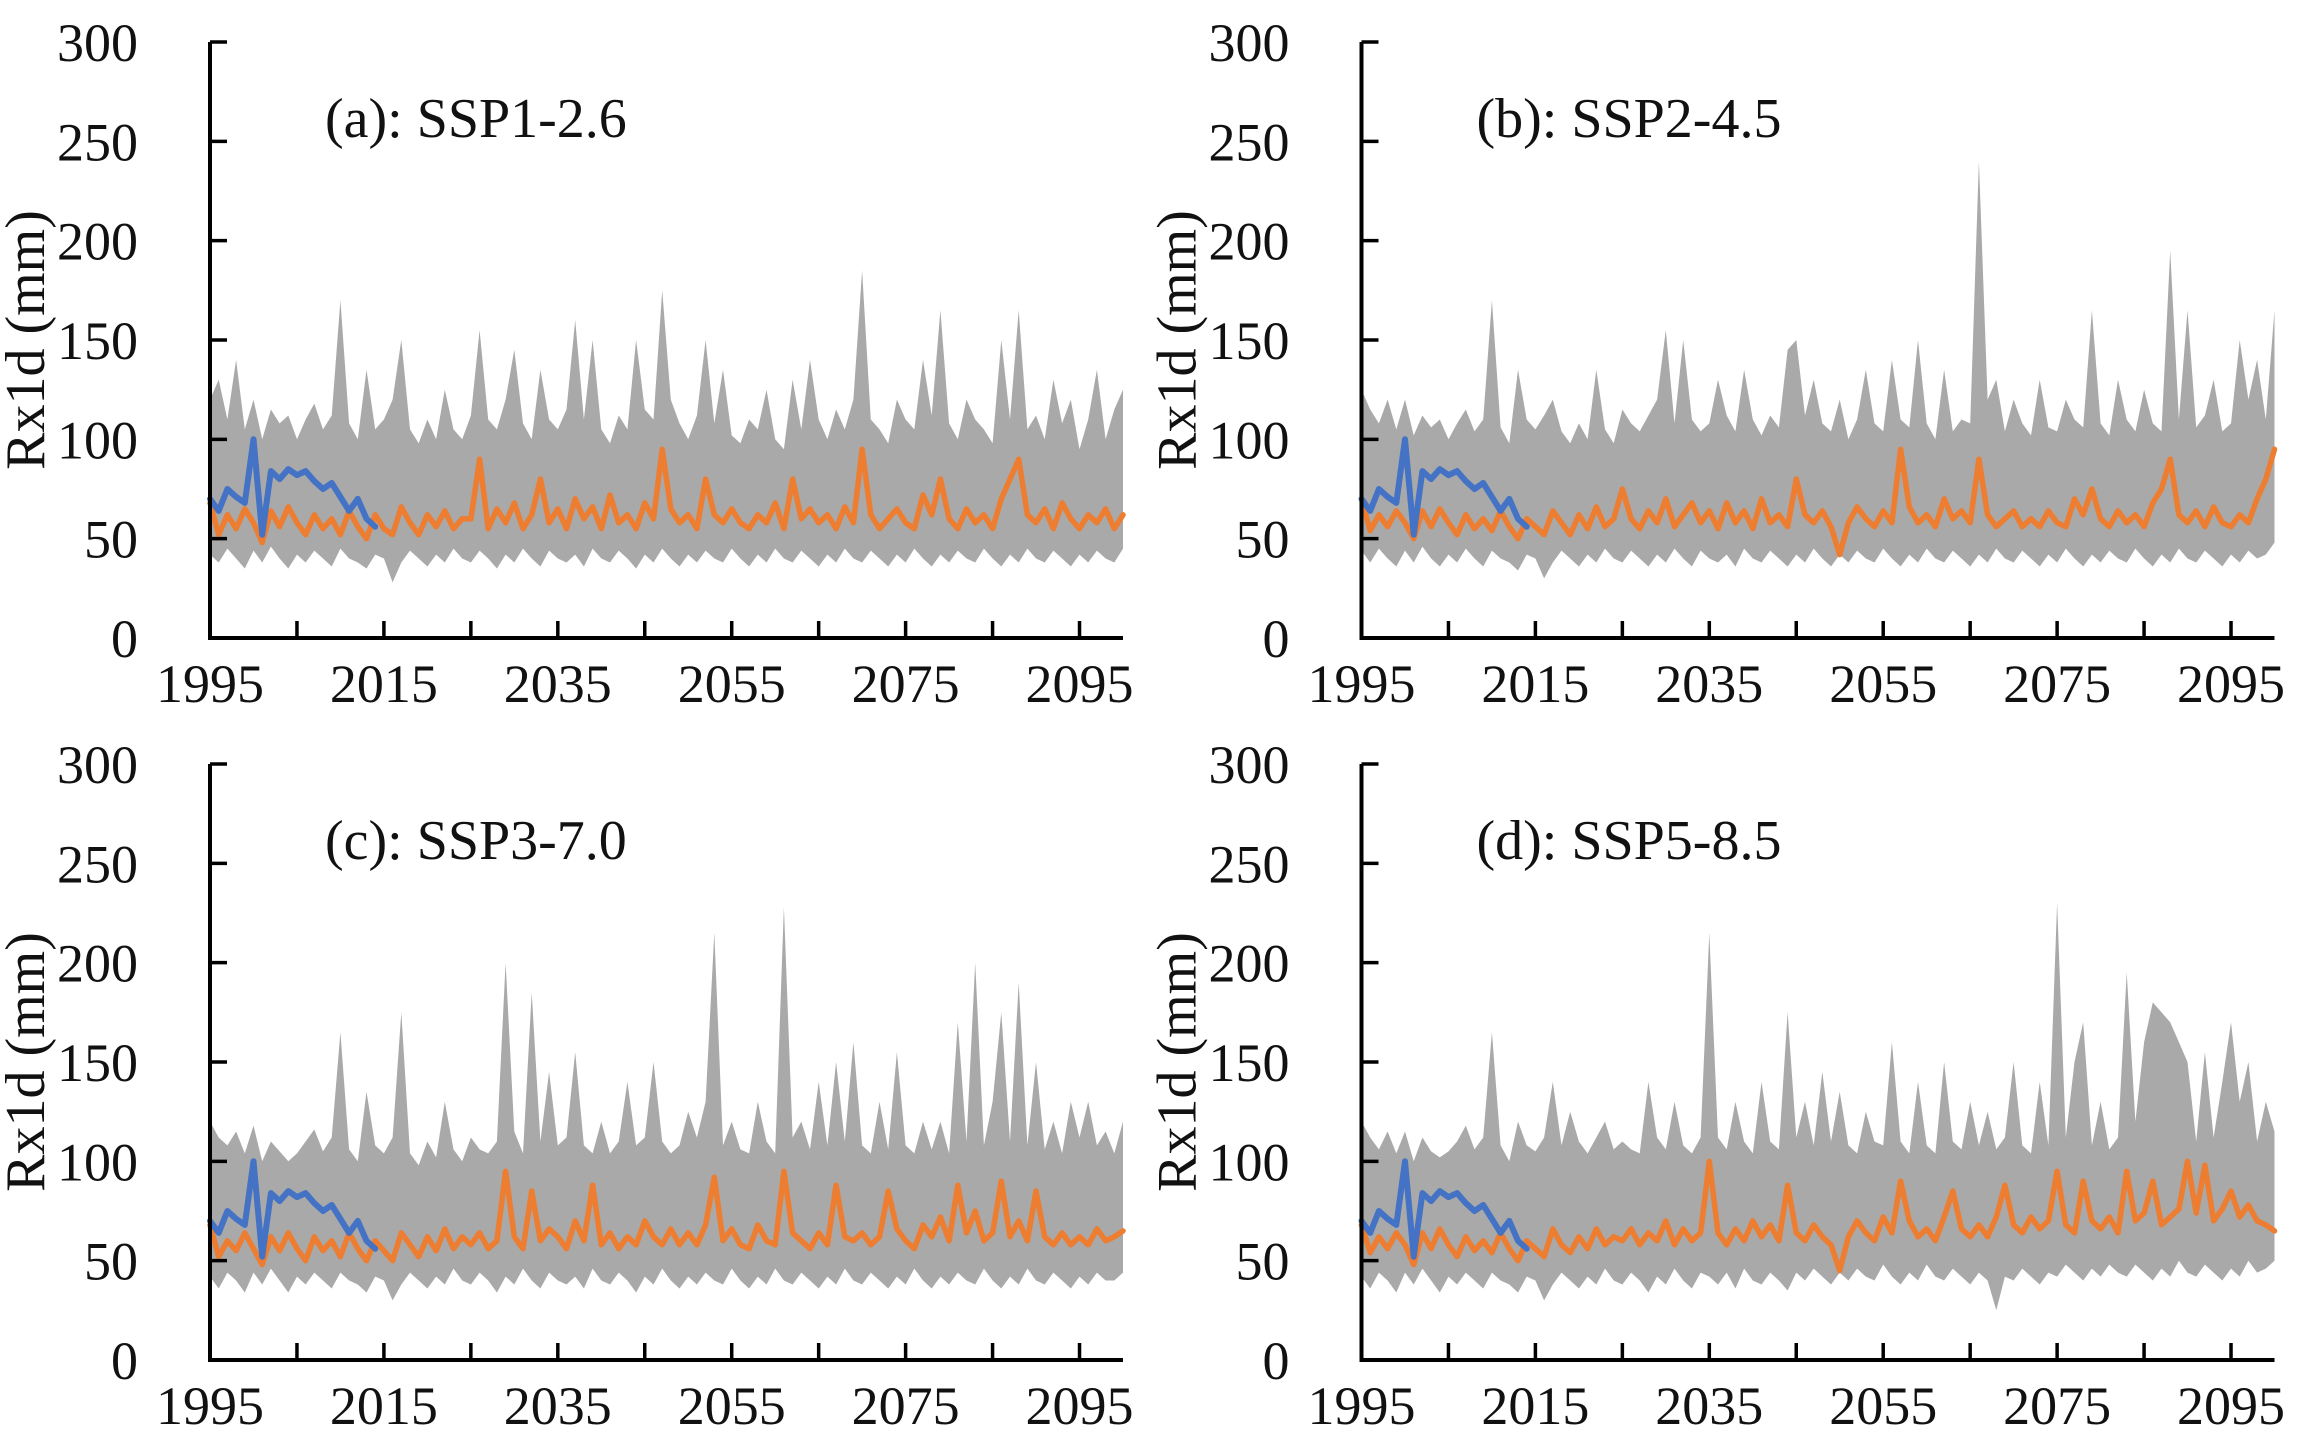 The width and height of the screenshot is (2303, 1444). Describe the element at coordinates (476, 841) in the screenshot. I see `panel-label: (c): SSP3-7.0` at that location.